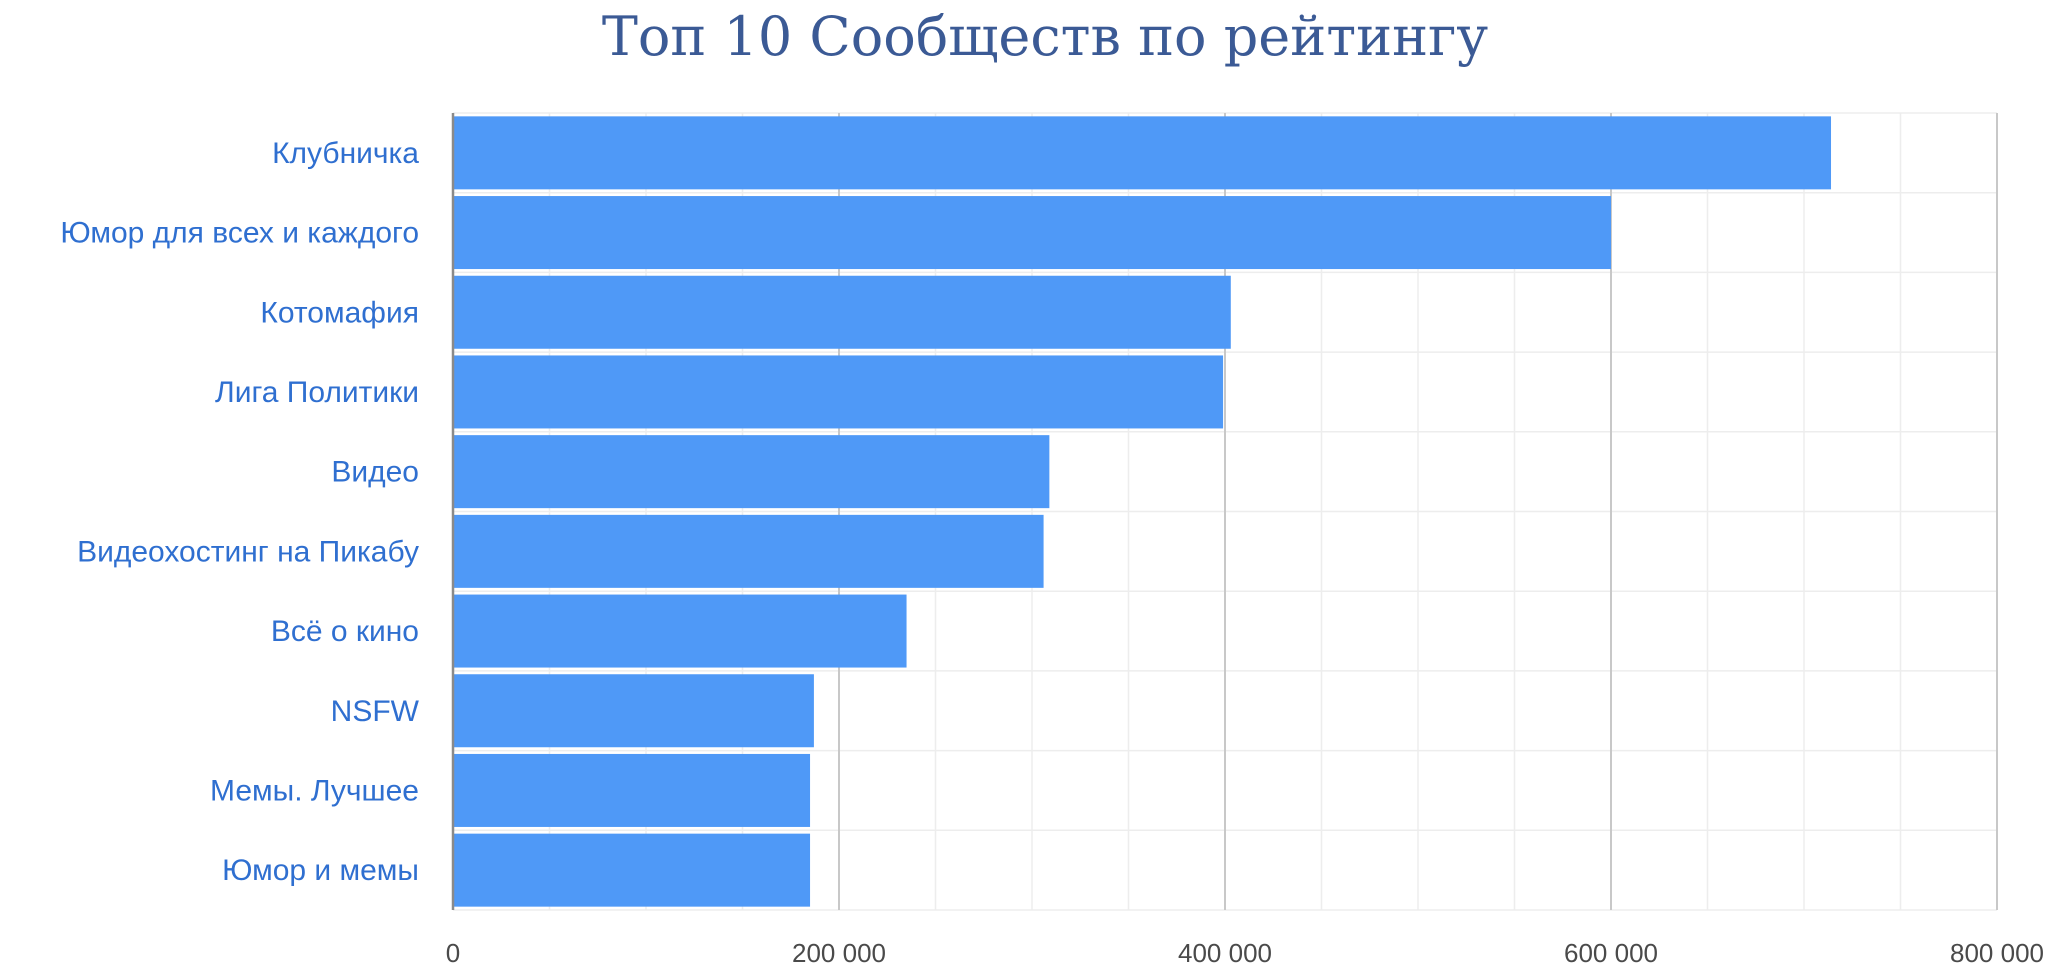 The height and width of the screenshot is (976, 2048). I want to click on category-label: Котомафия, so click(339, 312).